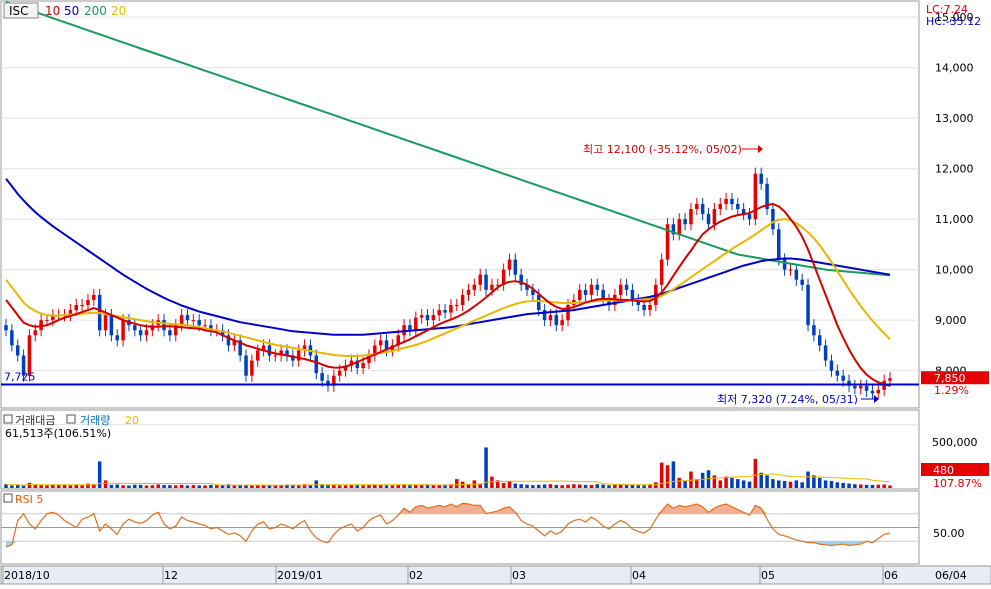 The height and width of the screenshot is (589, 991). Describe the element at coordinates (951, 390) in the screenshot. I see `current-price-change: 1.29%` at that location.